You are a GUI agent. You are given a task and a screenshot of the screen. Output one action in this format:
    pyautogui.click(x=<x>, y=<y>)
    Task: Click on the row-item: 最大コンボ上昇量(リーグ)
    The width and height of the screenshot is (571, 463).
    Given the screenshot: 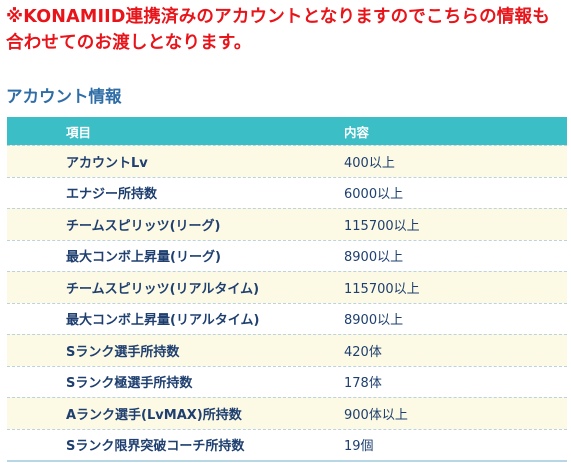 What is the action you would take?
    pyautogui.click(x=143, y=258)
    